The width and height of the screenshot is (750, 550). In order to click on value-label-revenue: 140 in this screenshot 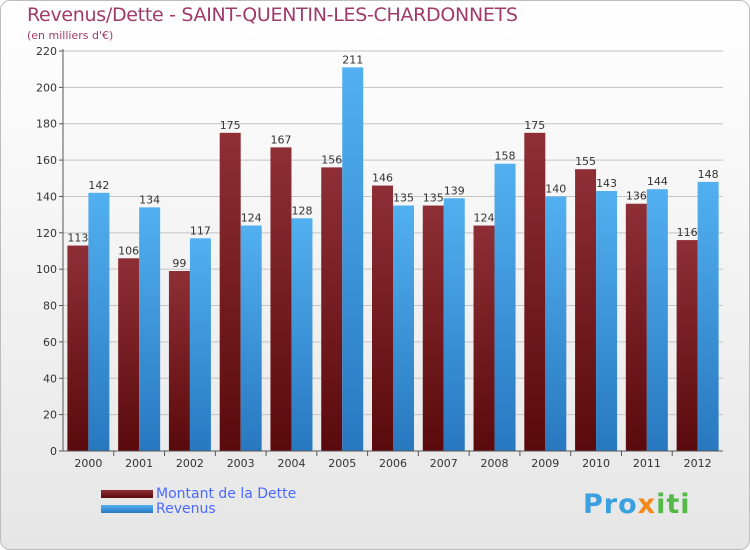, I will do `click(555, 188)`.